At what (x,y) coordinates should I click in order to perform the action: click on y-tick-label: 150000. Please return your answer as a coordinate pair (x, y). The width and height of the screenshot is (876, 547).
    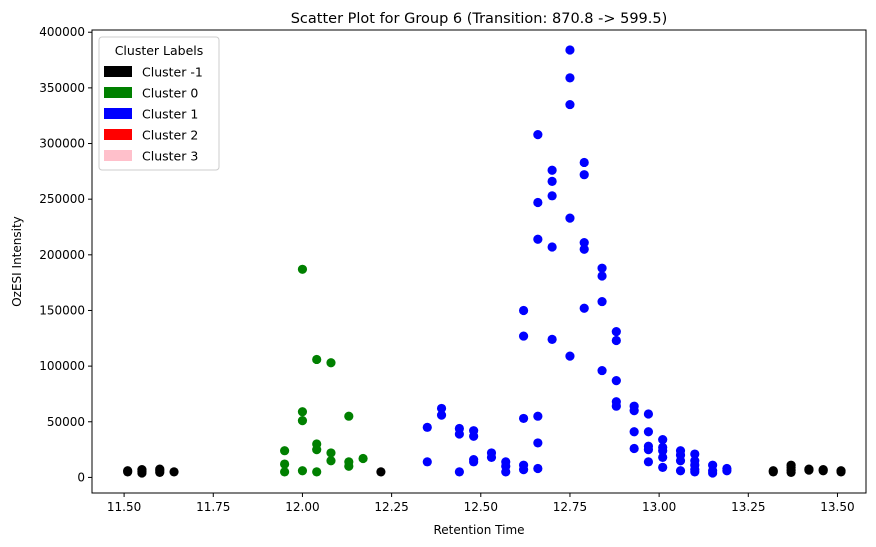
    Looking at the image, I should click on (62, 310).